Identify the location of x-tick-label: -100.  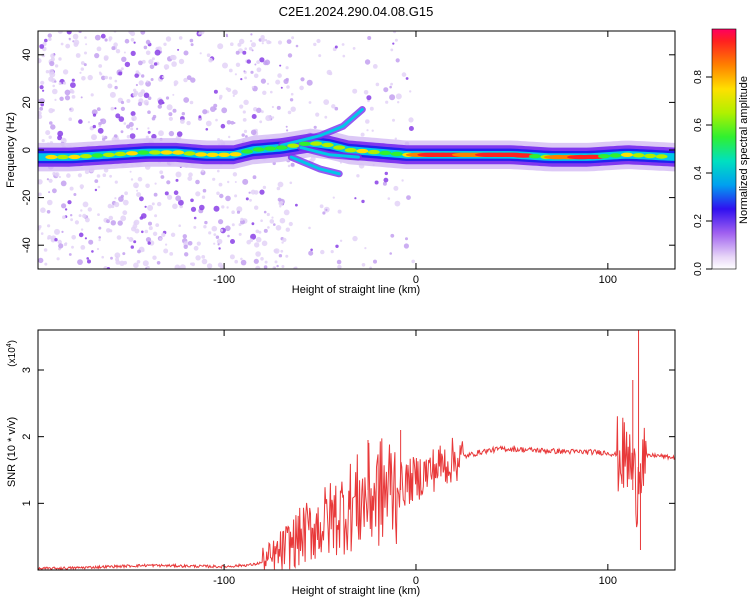
(224, 581).